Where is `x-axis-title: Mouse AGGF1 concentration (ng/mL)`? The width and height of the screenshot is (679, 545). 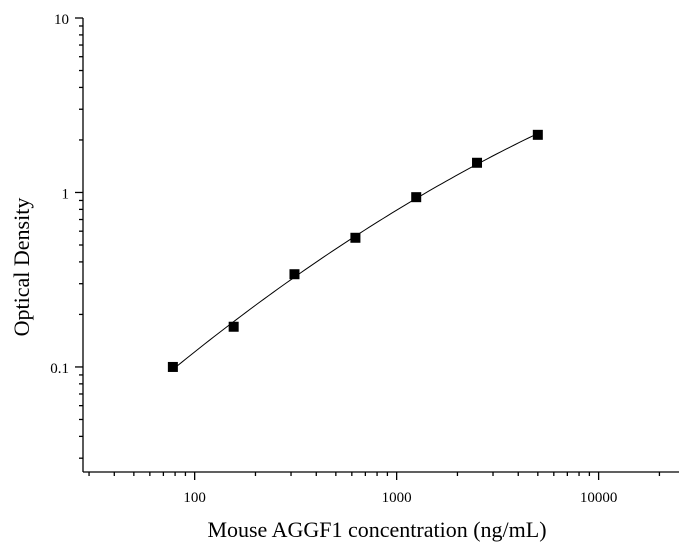 x-axis-title: Mouse AGGF1 concentration (ng/mL) is located at coordinates (376, 529).